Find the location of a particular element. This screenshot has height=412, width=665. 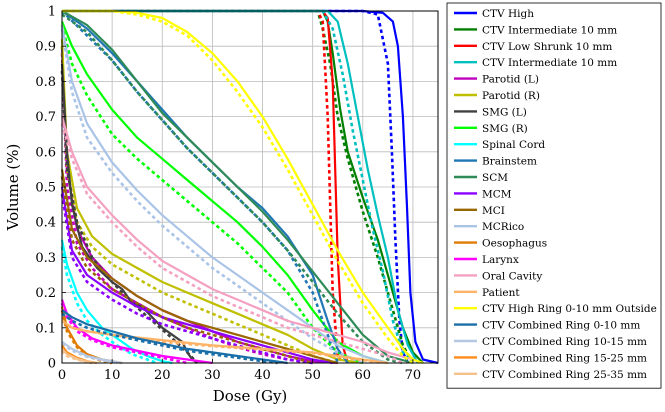

y-tick-label: 0.6 is located at coordinates (45, 152).